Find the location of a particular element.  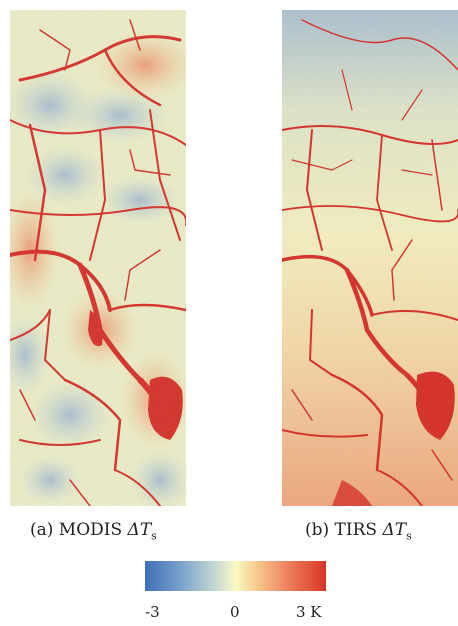

colorbar-max-label: 3 K is located at coordinates (309, 612).